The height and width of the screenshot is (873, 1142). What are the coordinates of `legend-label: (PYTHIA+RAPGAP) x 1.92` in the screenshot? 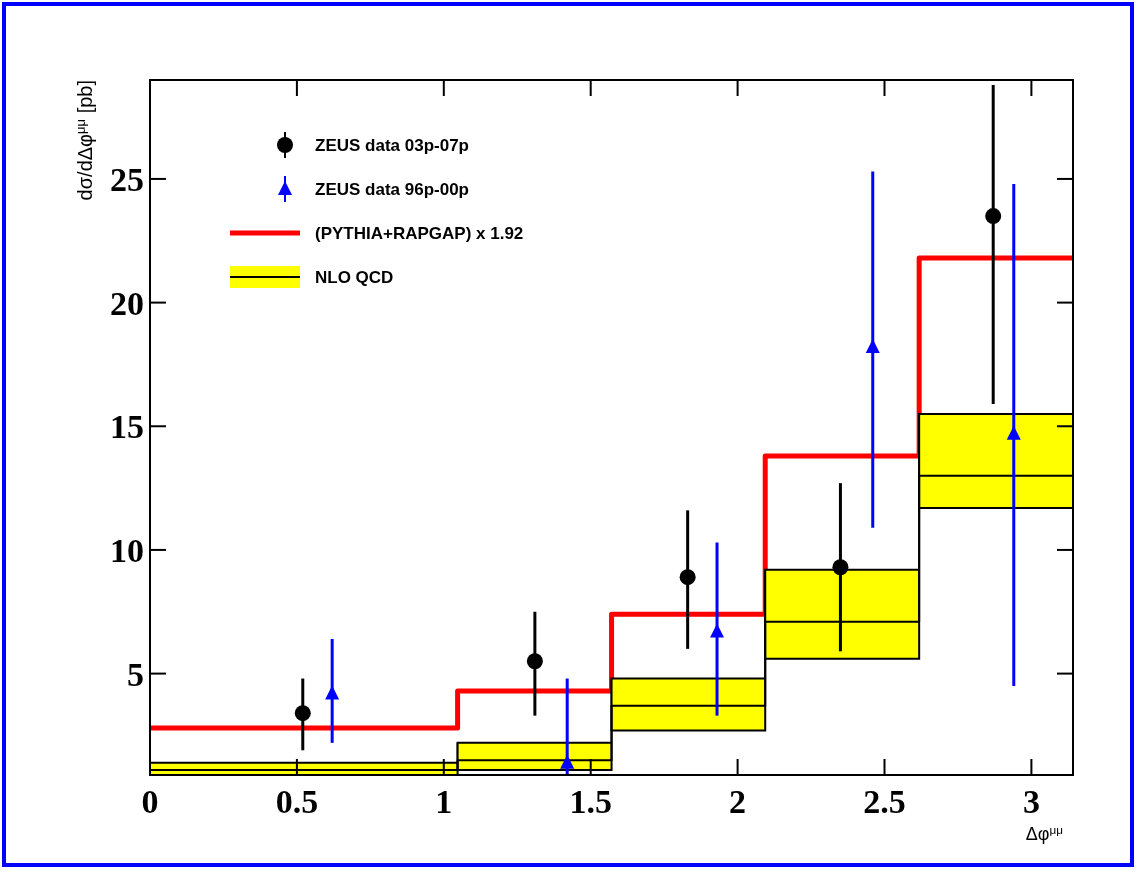 It's located at (419, 233).